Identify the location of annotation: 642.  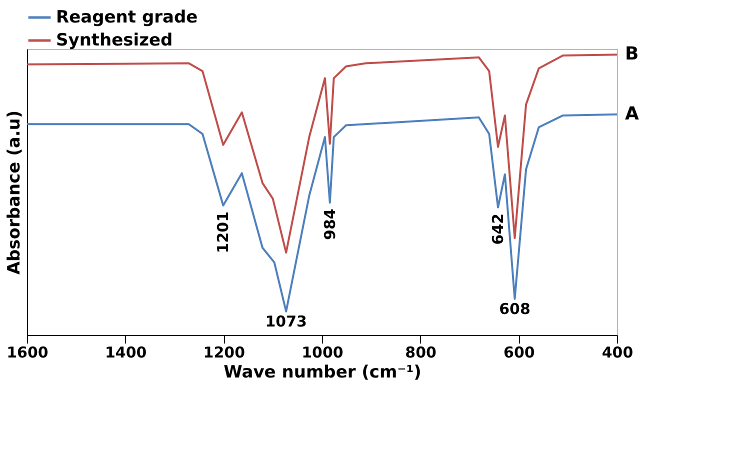
(498, 229).